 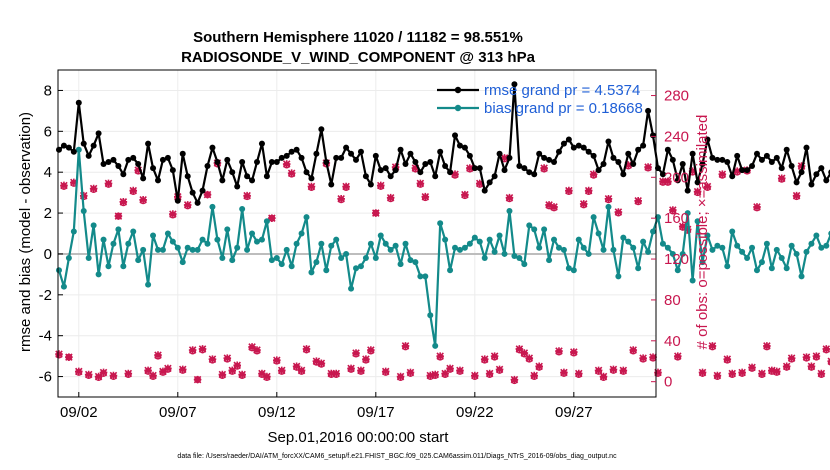 What do you see at coordinates (702, 232) in the screenshot?
I see `y-axis-right-label: # of obs: o=possible; ×=assimilated` at bounding box center [702, 232].